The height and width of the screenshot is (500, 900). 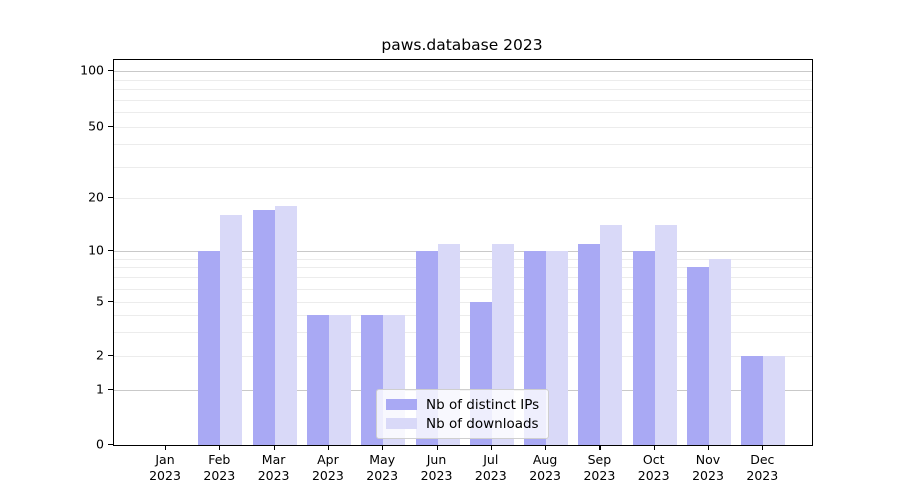 I want to click on legend-row-1: Nb of downloads, so click(x=462, y=423).